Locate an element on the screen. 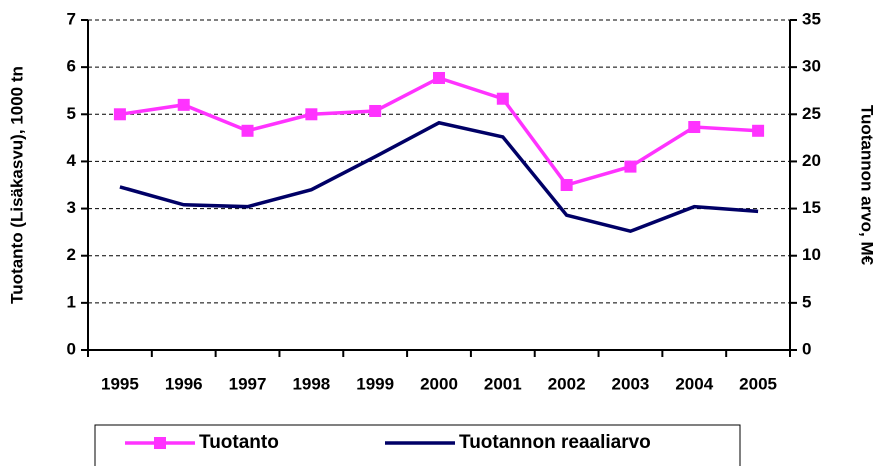 The width and height of the screenshot is (881, 466). y-tick-label: 5 is located at coordinates (71, 113).